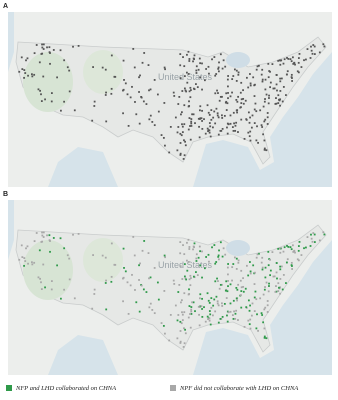  What do you see at coordinates (65, 388) in the screenshot?
I see `legend-label: NFP and LHD collaborated on CHNA` at bounding box center [65, 388].